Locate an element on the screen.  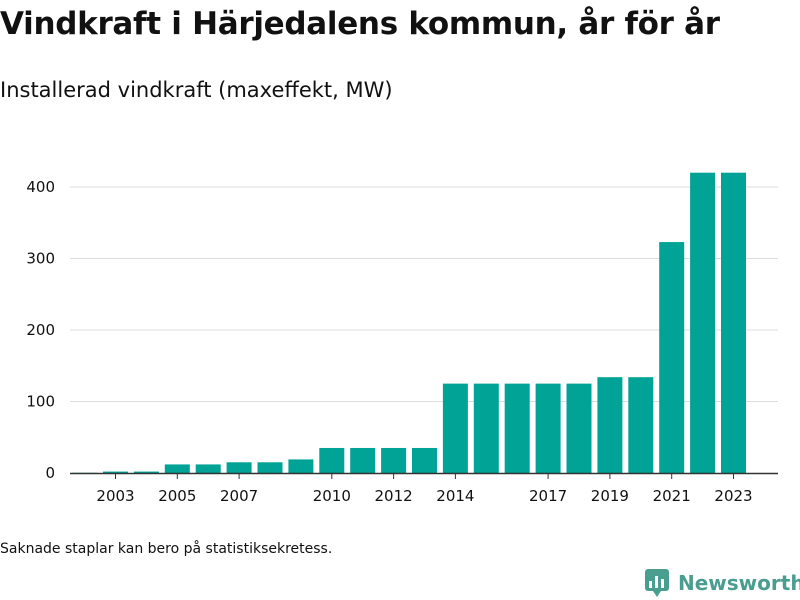
brand-name: Newsworthy is located at coordinates (739, 583).